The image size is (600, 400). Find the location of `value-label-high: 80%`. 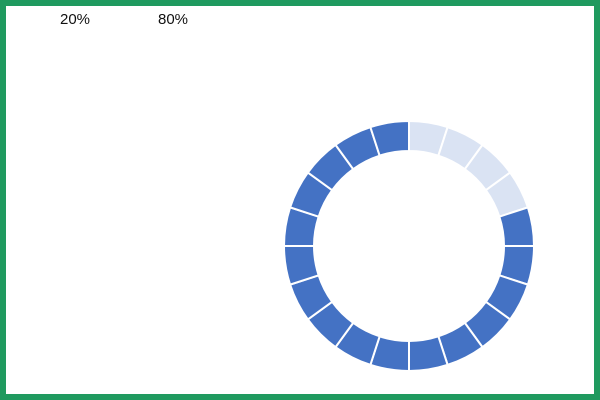

value-label-high: 80% is located at coordinates (173, 19).